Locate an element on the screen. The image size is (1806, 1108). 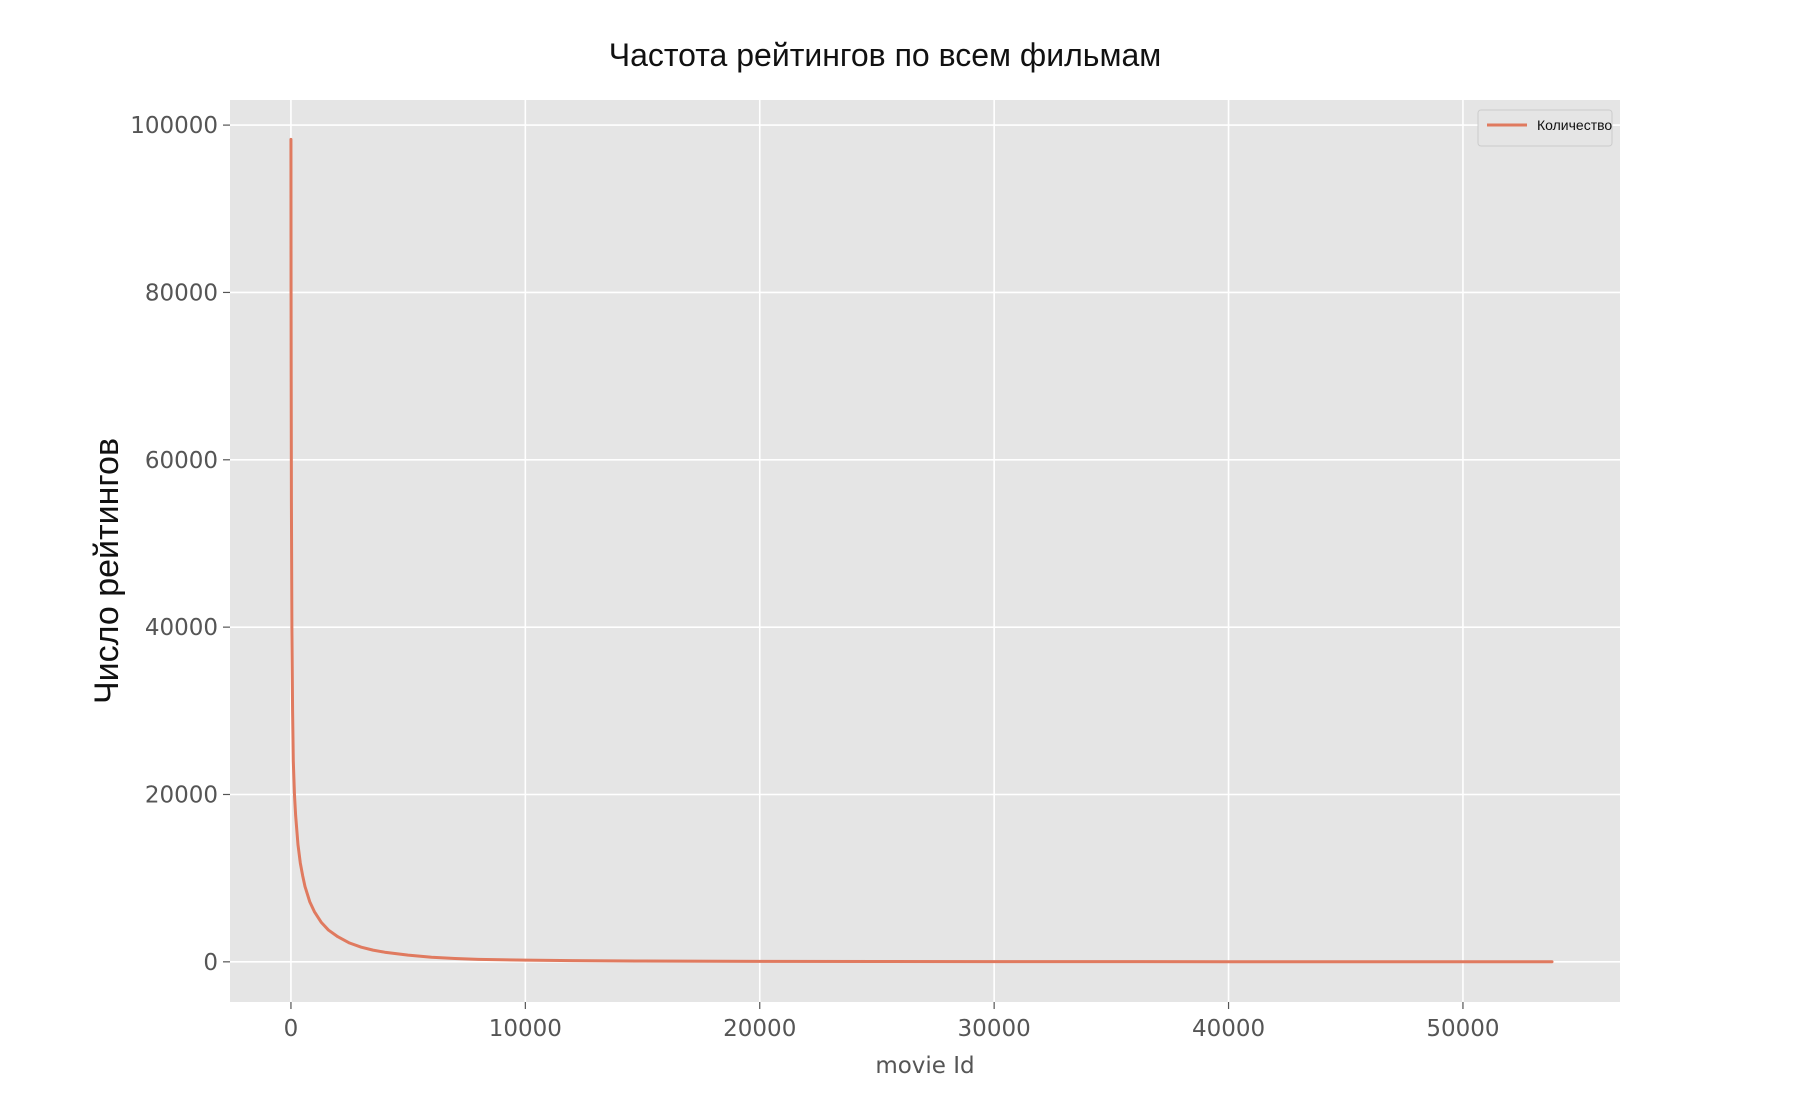
x-tick-label: 20000 is located at coordinates (759, 1029).